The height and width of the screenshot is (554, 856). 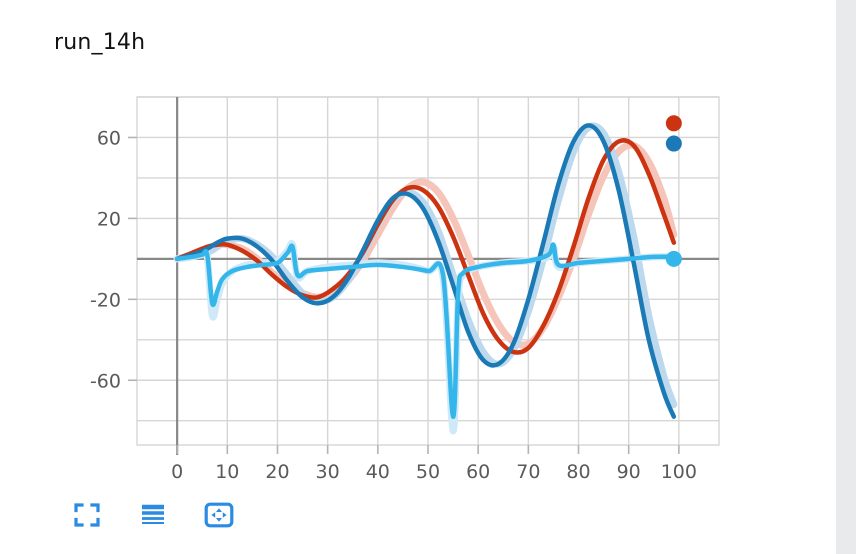 I want to click on svg-text: 10, so click(x=227, y=472).